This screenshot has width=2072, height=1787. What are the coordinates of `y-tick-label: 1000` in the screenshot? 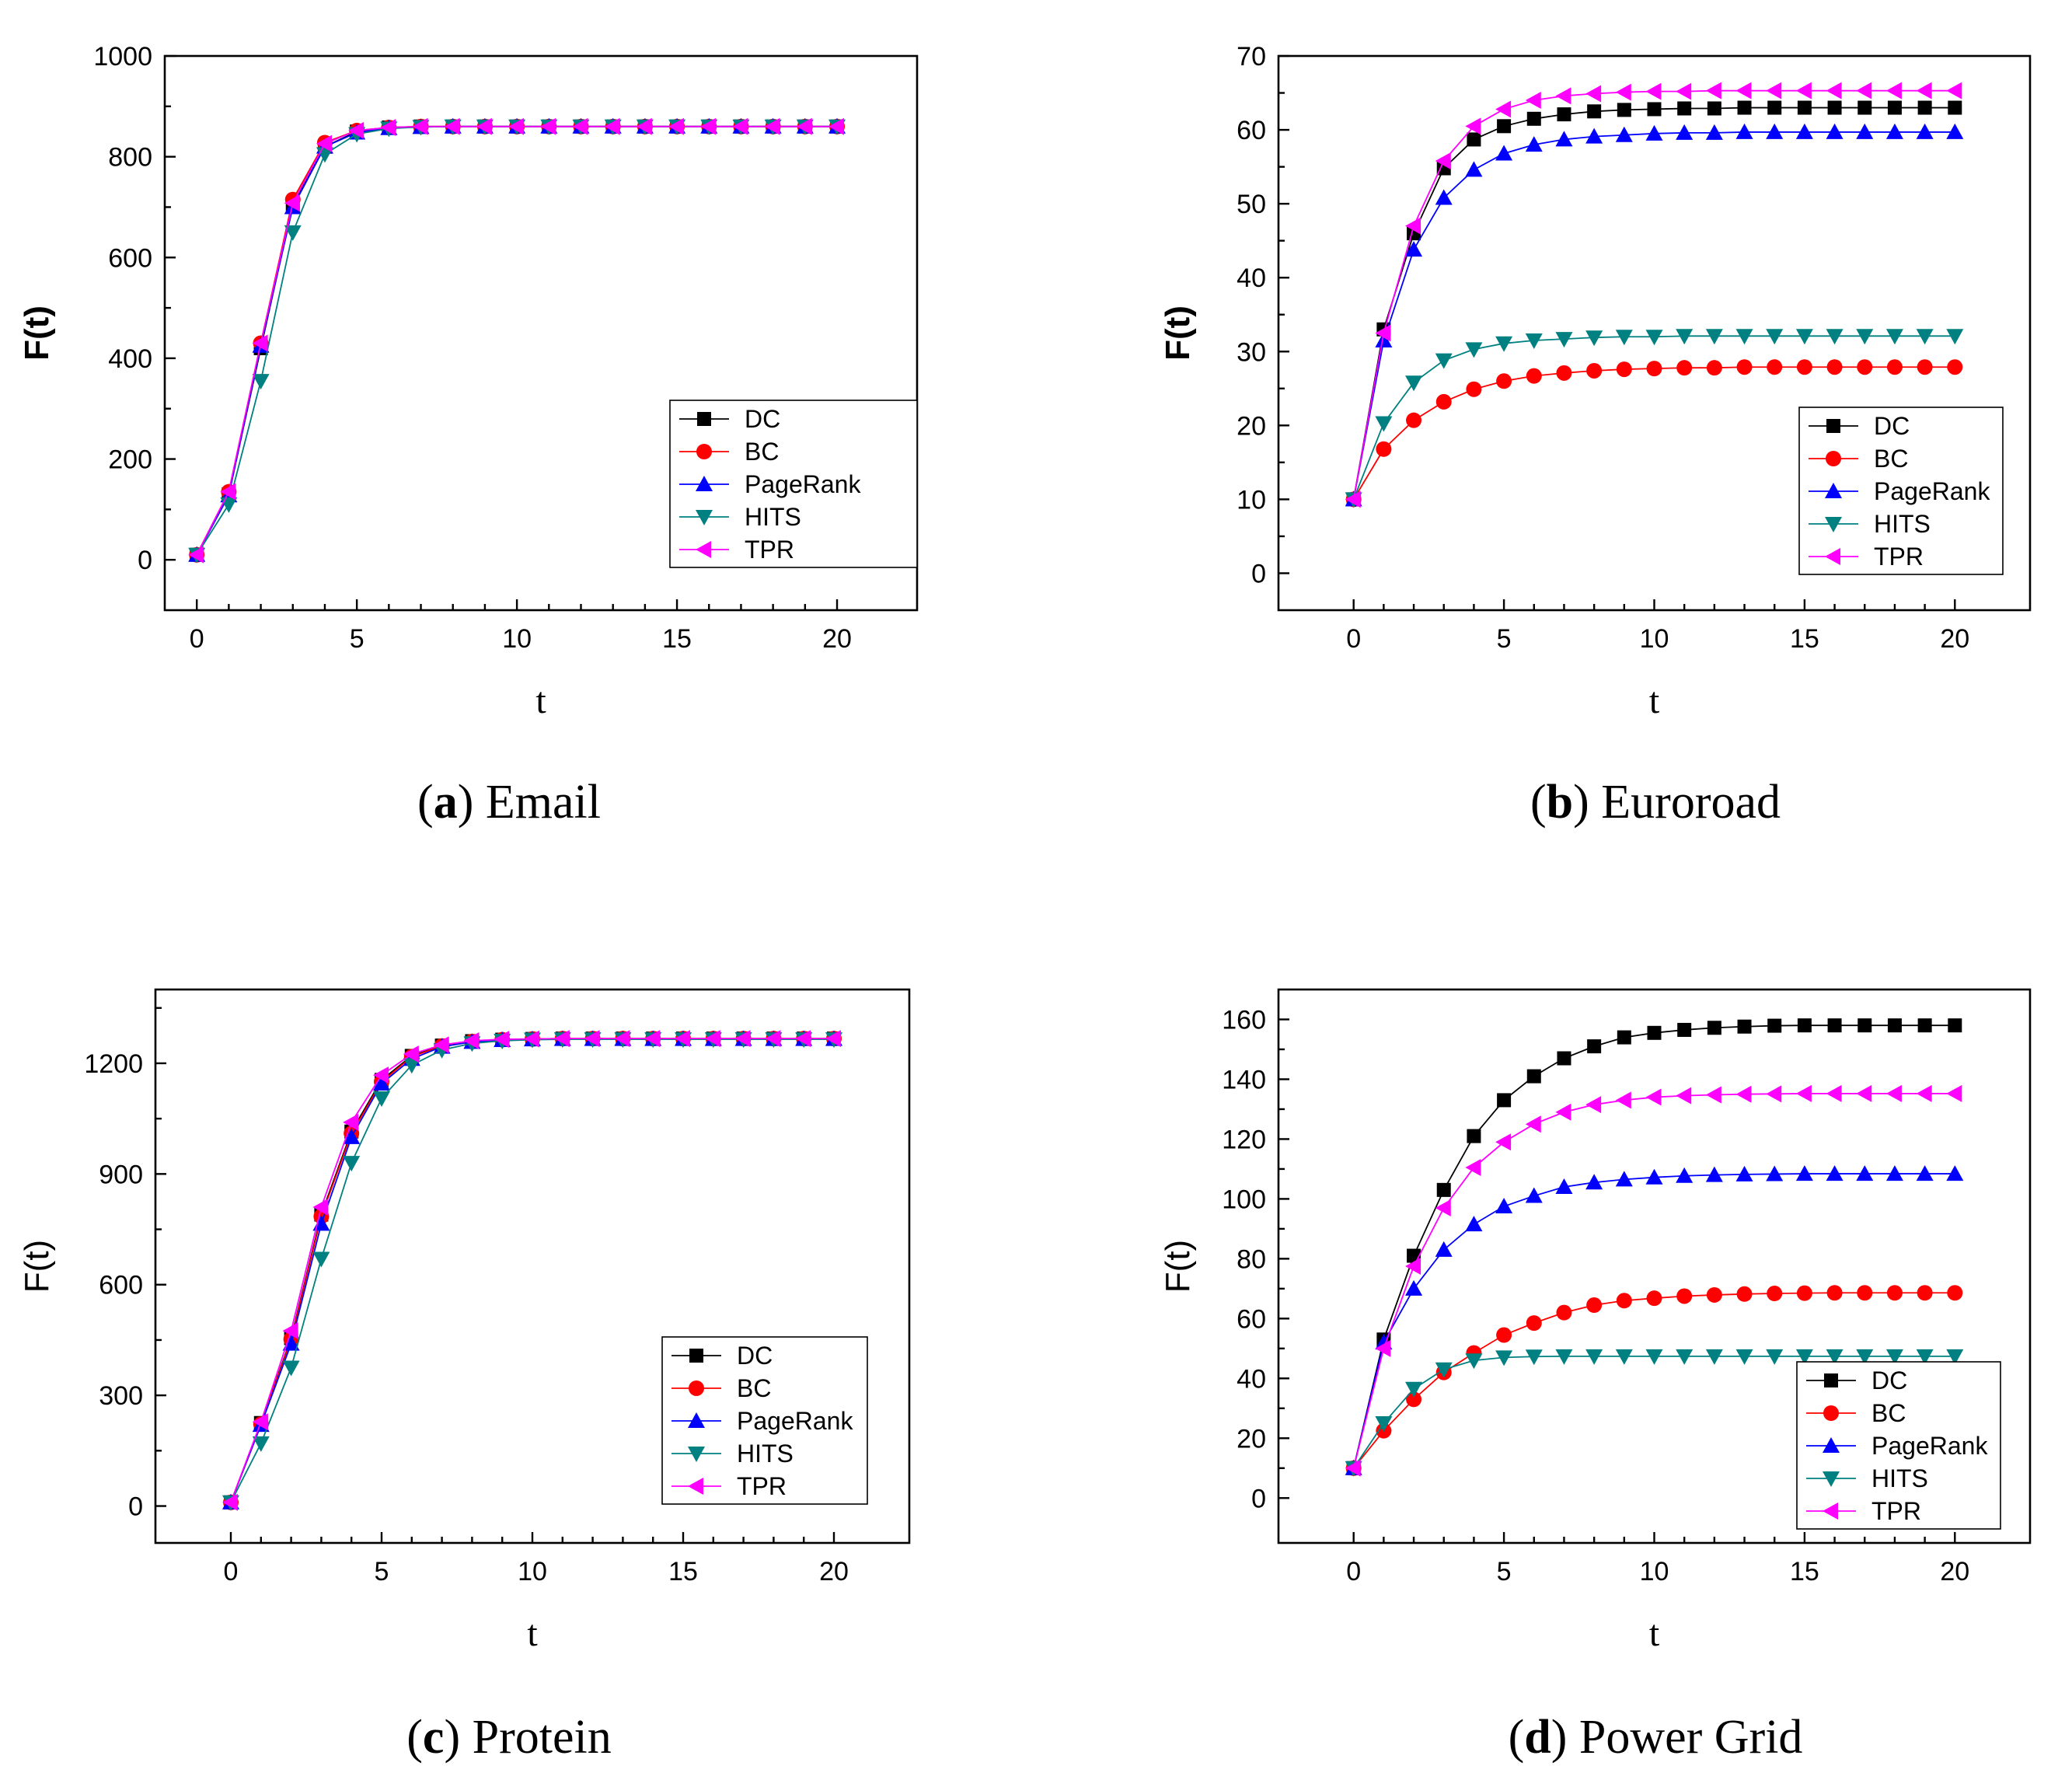 It's located at (122, 57).